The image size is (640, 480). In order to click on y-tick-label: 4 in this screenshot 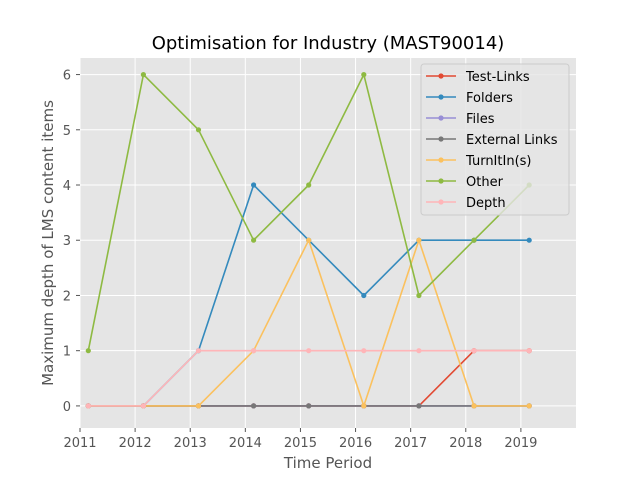, I will do `click(67, 186)`.